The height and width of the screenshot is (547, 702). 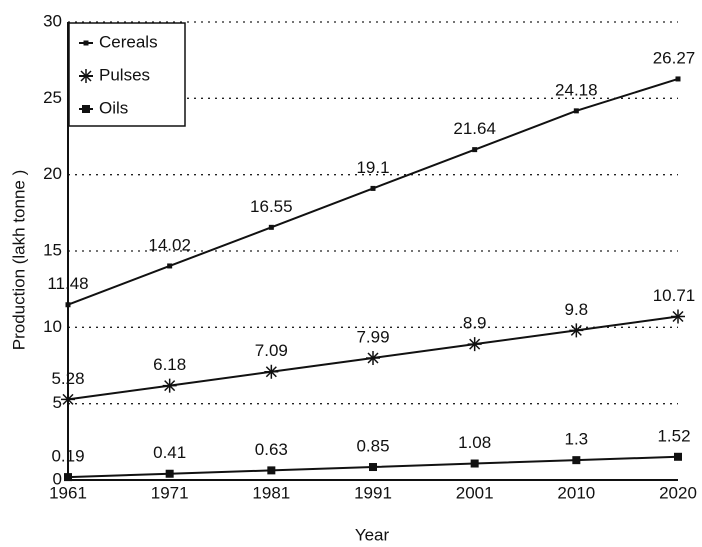 What do you see at coordinates (271, 492) in the screenshot?
I see `x-tick-label: 1981` at bounding box center [271, 492].